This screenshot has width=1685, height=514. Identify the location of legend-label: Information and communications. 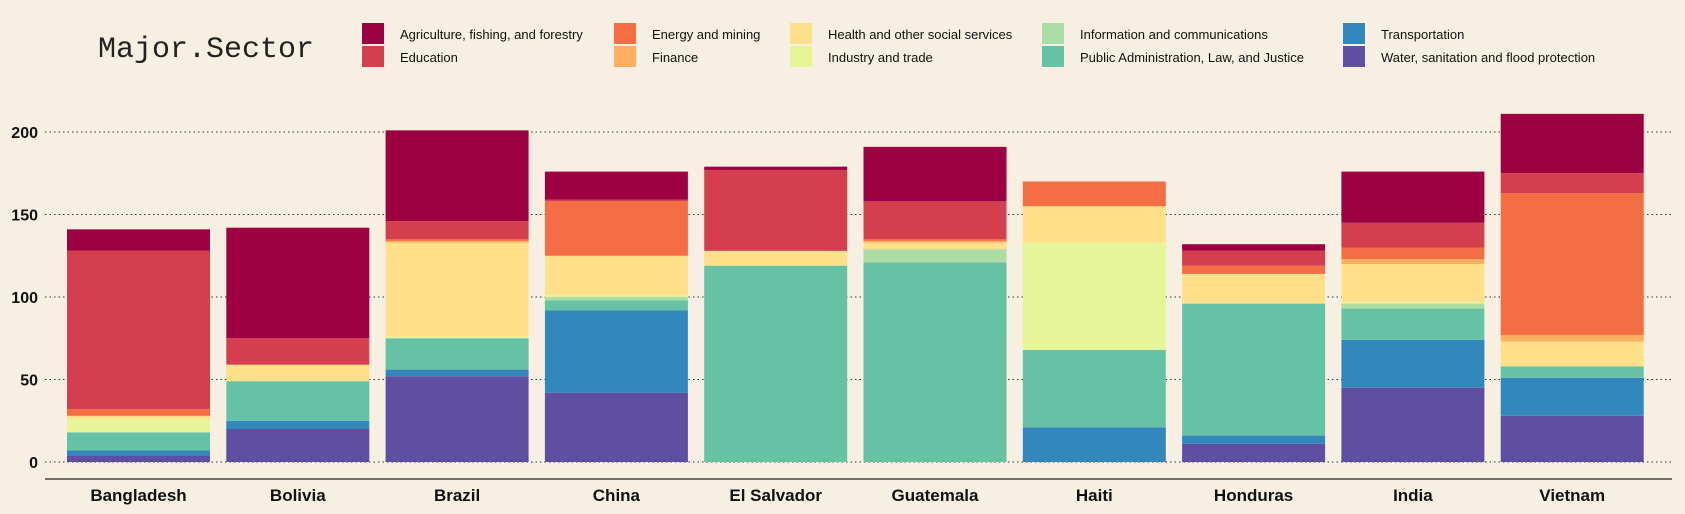
(1174, 34).